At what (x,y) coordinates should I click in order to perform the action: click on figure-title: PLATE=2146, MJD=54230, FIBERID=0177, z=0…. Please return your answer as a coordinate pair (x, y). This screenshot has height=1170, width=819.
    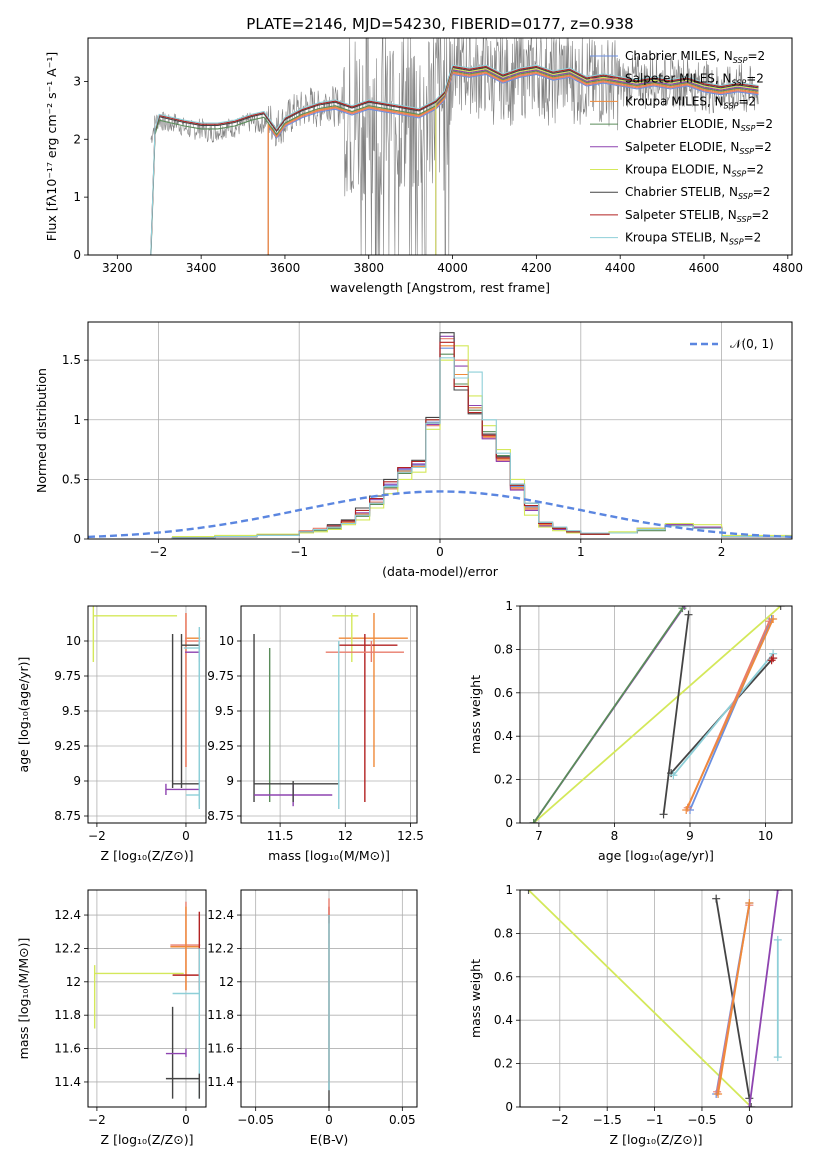
    Looking at the image, I should click on (439, 24).